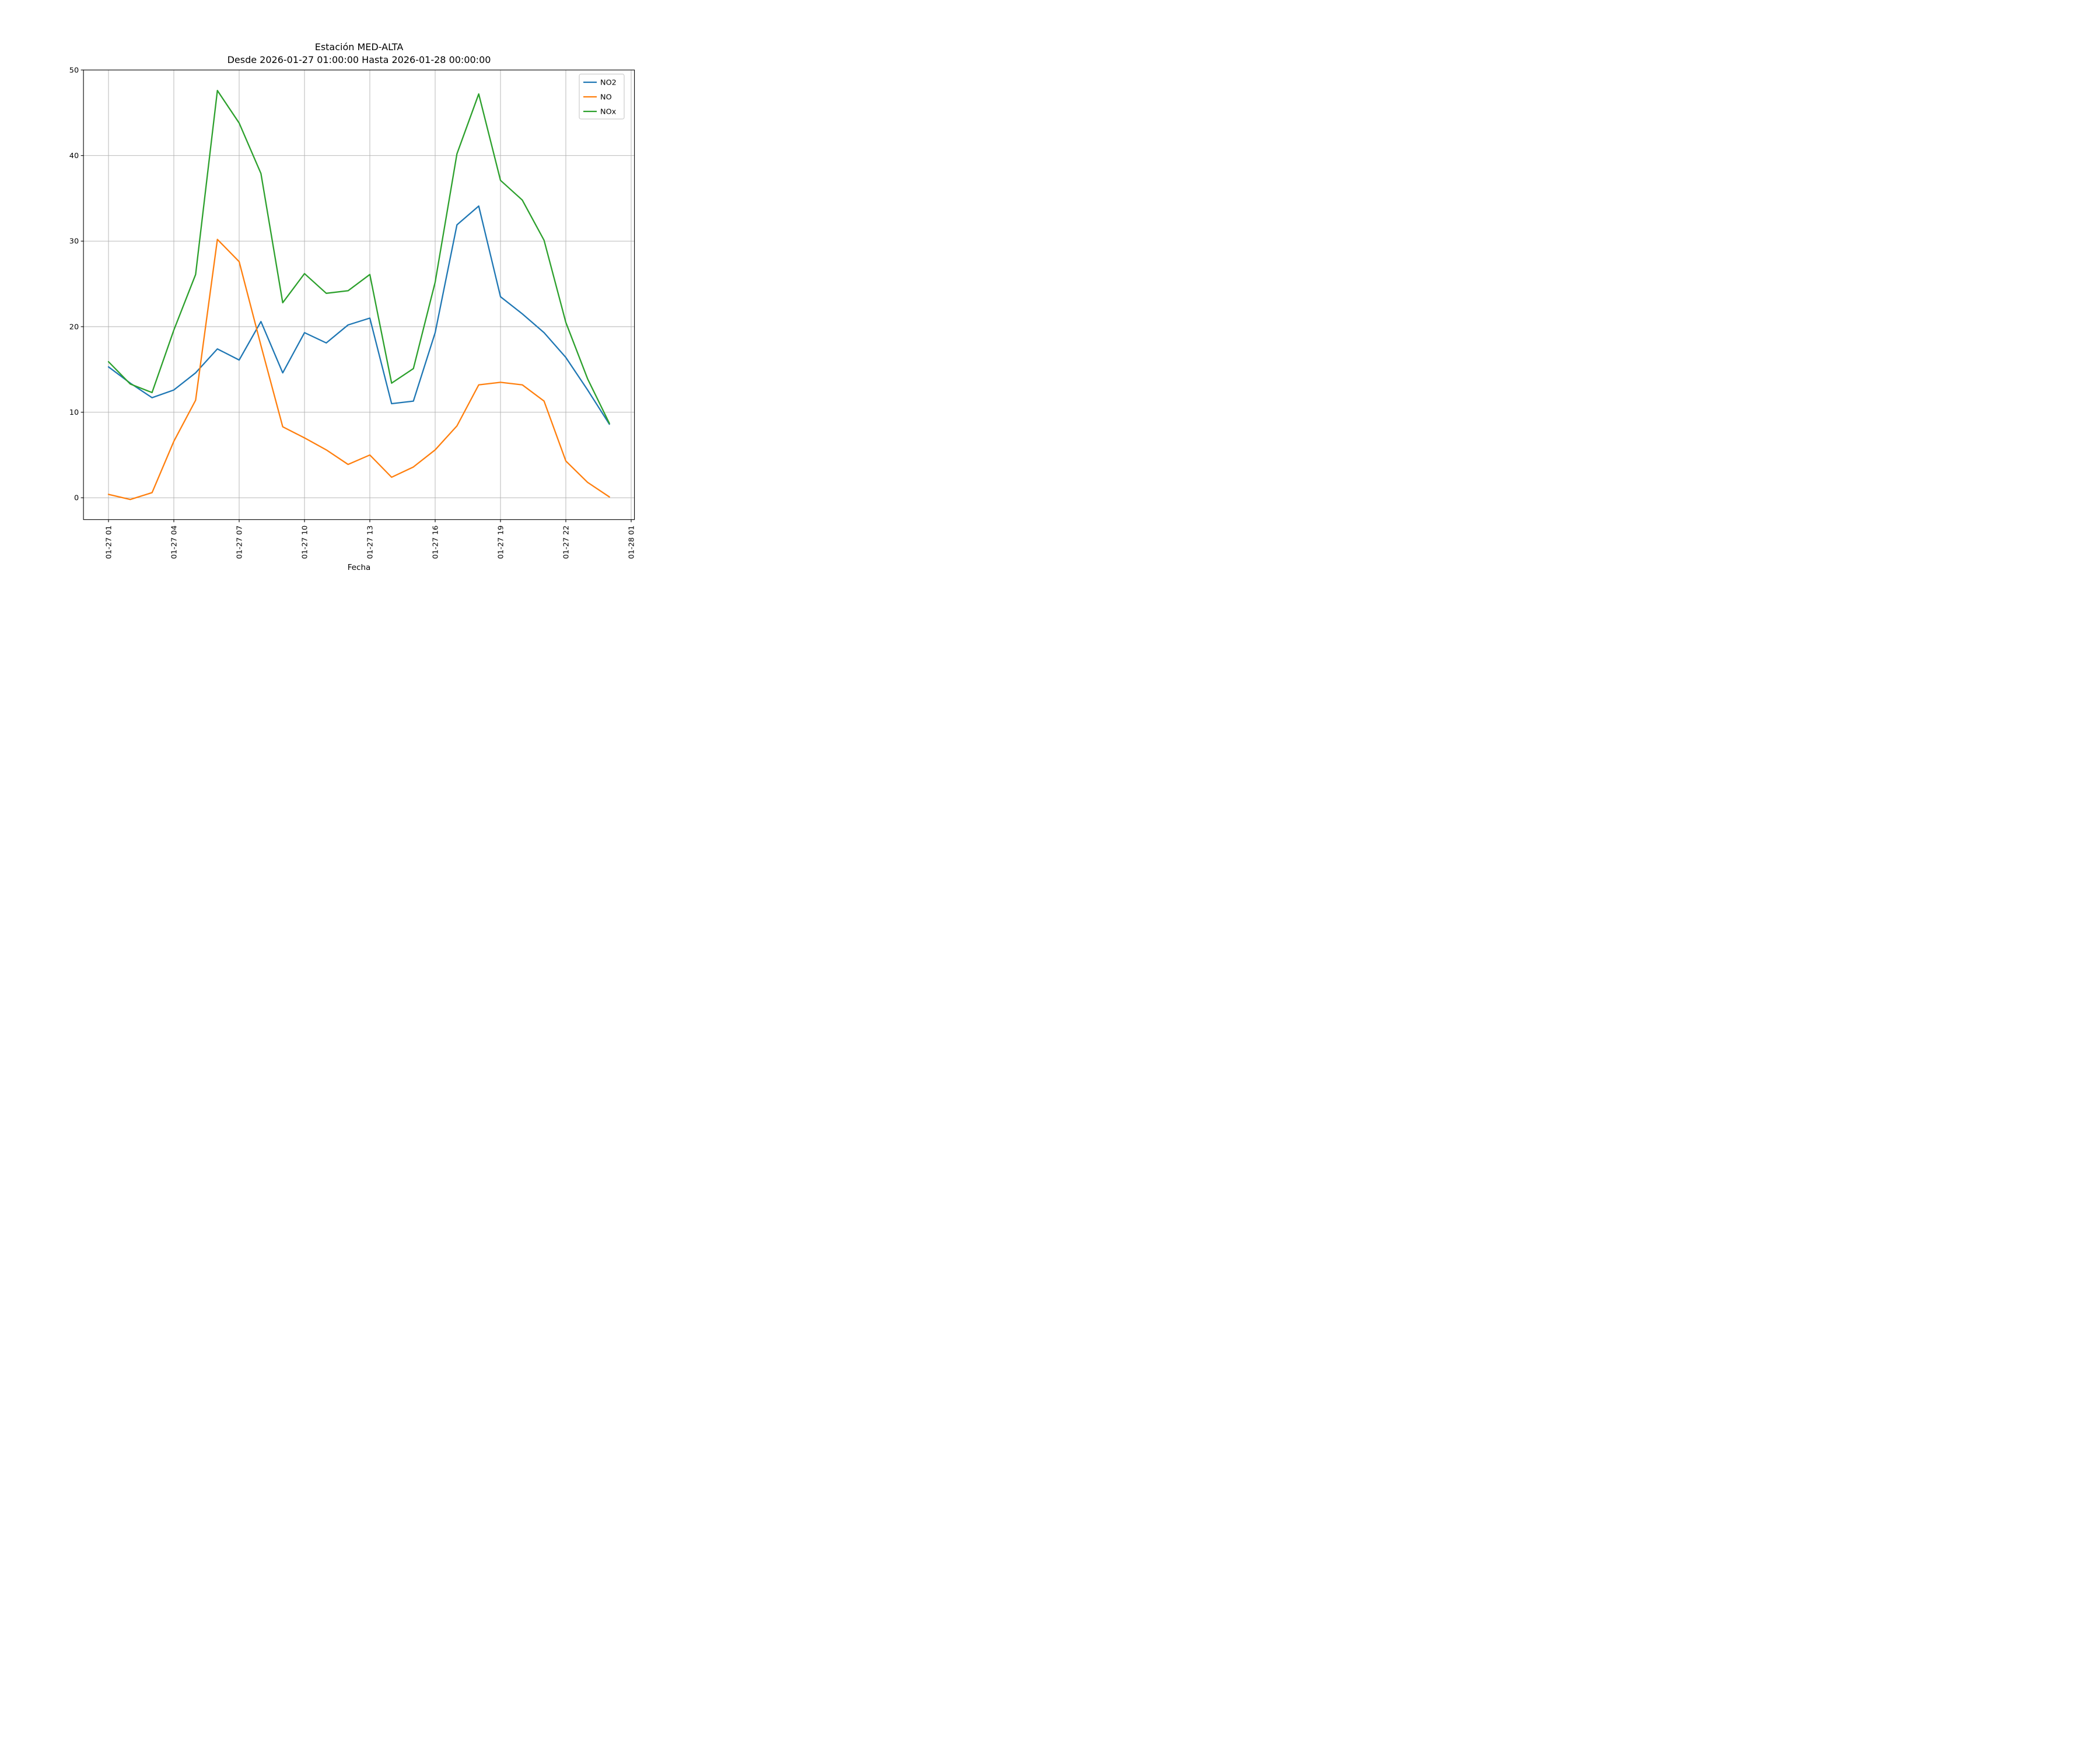  I want to click on x-tick-label: 01-27 01, so click(109, 542).